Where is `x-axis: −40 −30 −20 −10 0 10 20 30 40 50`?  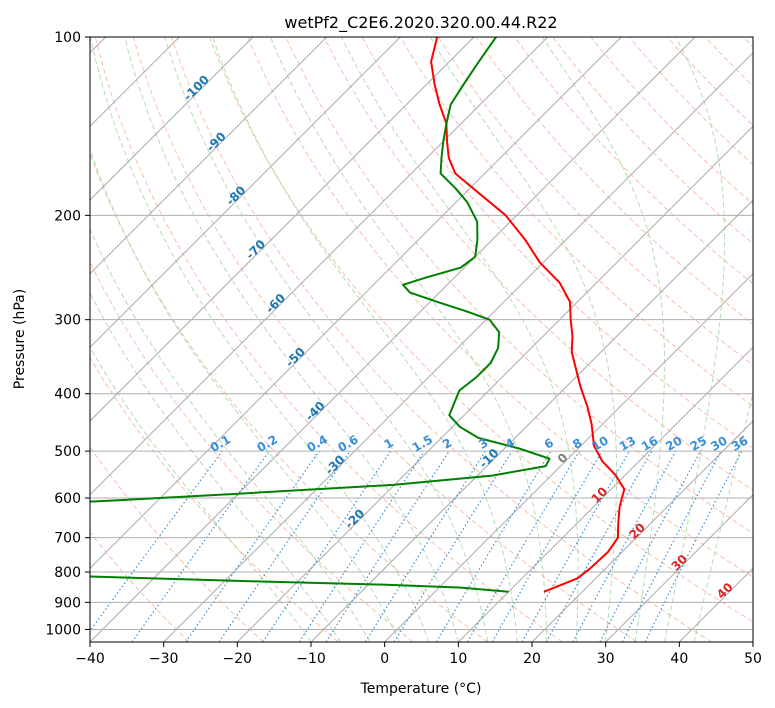
x-axis: −40 −30 −20 −10 0 10 20 30 40 50 is located at coordinates (418, 654).